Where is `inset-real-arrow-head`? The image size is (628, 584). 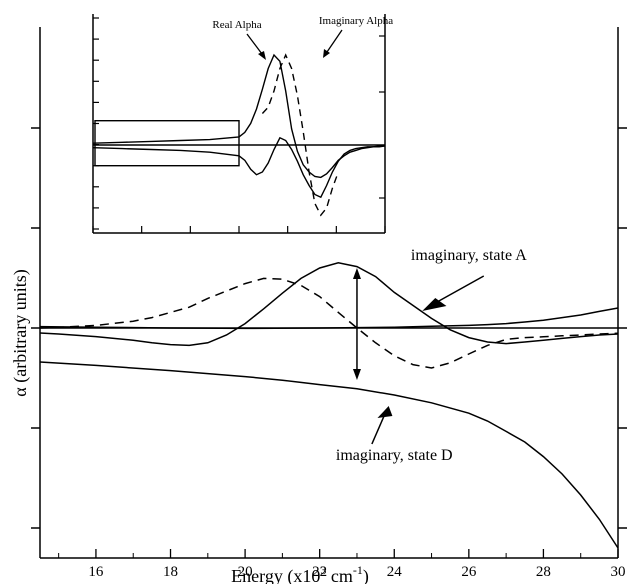 inset-real-arrow-head is located at coordinates (262, 55).